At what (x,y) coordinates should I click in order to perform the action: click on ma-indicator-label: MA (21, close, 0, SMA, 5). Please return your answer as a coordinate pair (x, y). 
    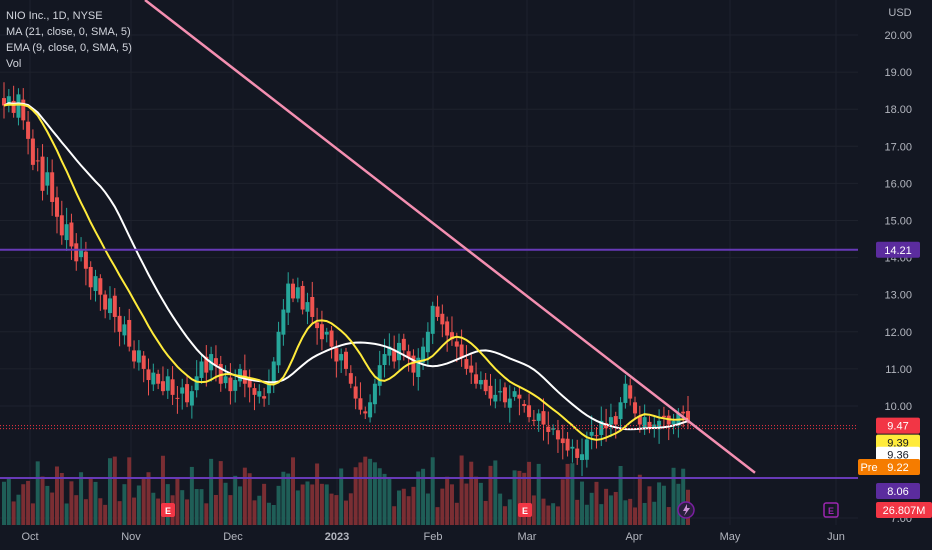
    Looking at the image, I should click on (68, 32).